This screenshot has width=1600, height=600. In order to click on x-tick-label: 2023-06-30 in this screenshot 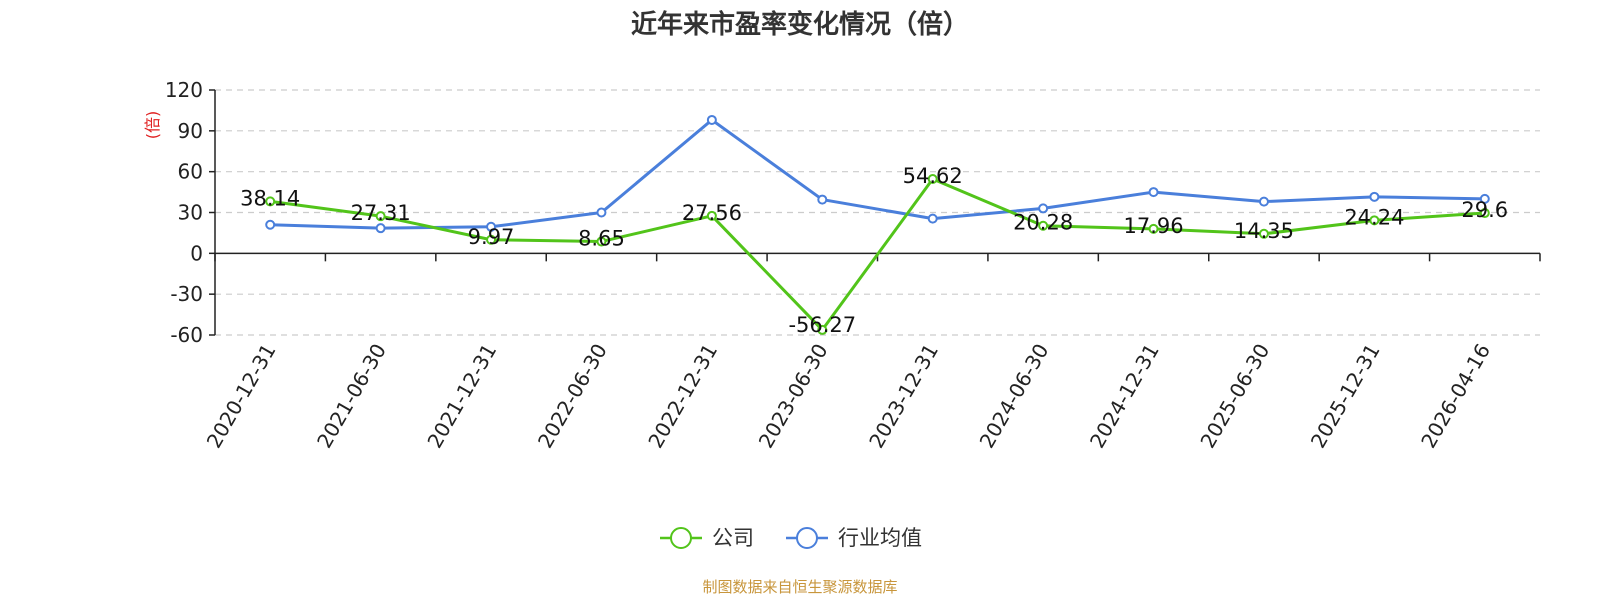, I will do `click(793, 396)`.